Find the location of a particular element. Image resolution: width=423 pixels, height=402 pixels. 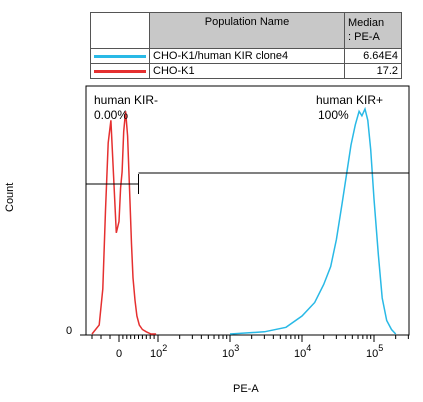

legend-row: CHO-K1/human KIR clone4 6.64E4 is located at coordinates (246, 56).